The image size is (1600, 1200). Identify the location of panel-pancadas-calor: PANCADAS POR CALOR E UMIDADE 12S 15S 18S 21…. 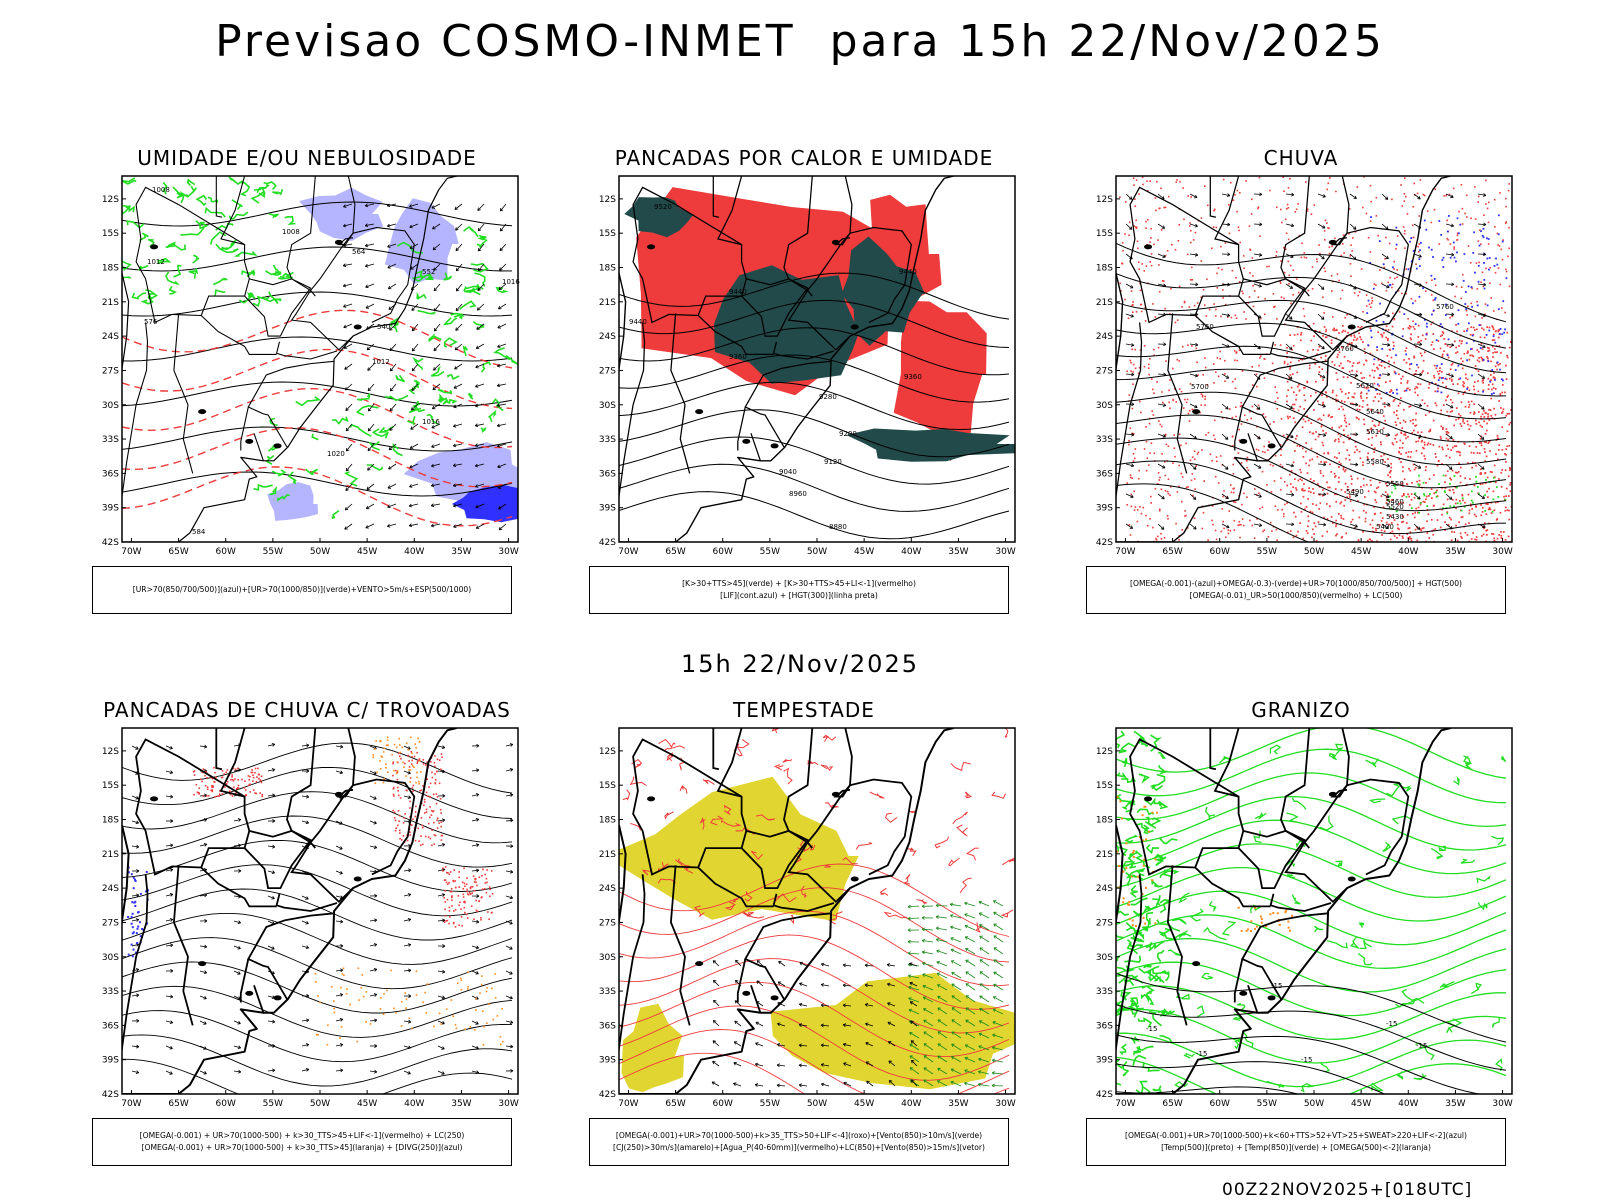
(804, 381).